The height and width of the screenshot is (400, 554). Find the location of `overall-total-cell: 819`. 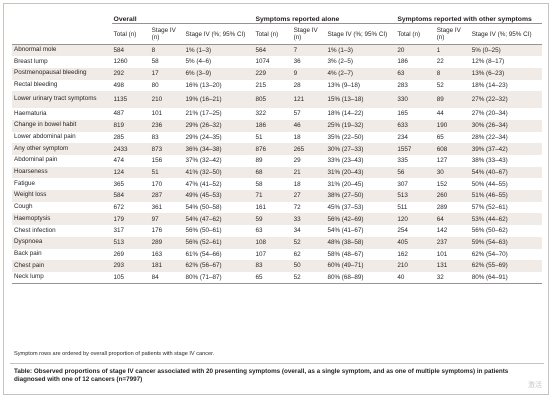

overall-total-cell: 819 is located at coordinates (130, 125).